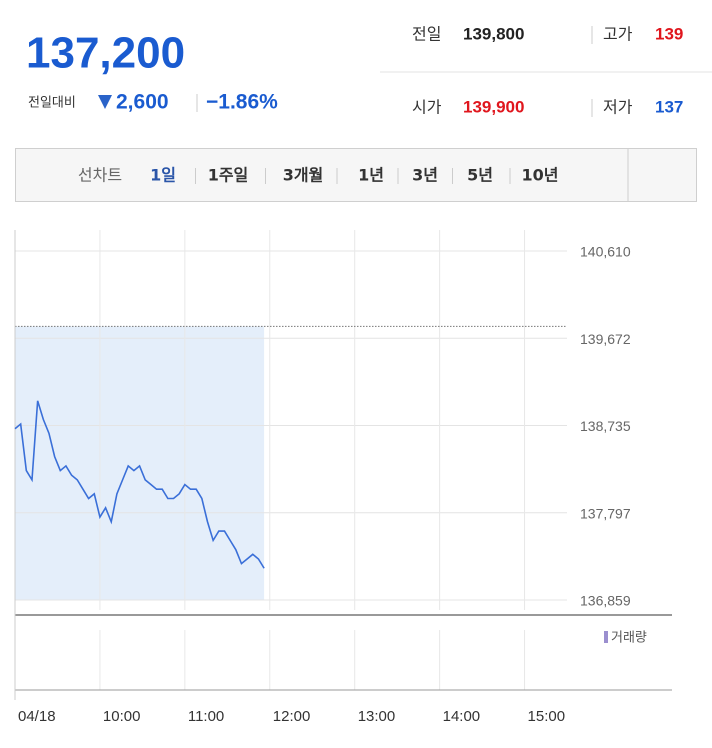 The height and width of the screenshot is (748, 712). What do you see at coordinates (292, 716) in the screenshot?
I see `x-tick-label: 12:00` at bounding box center [292, 716].